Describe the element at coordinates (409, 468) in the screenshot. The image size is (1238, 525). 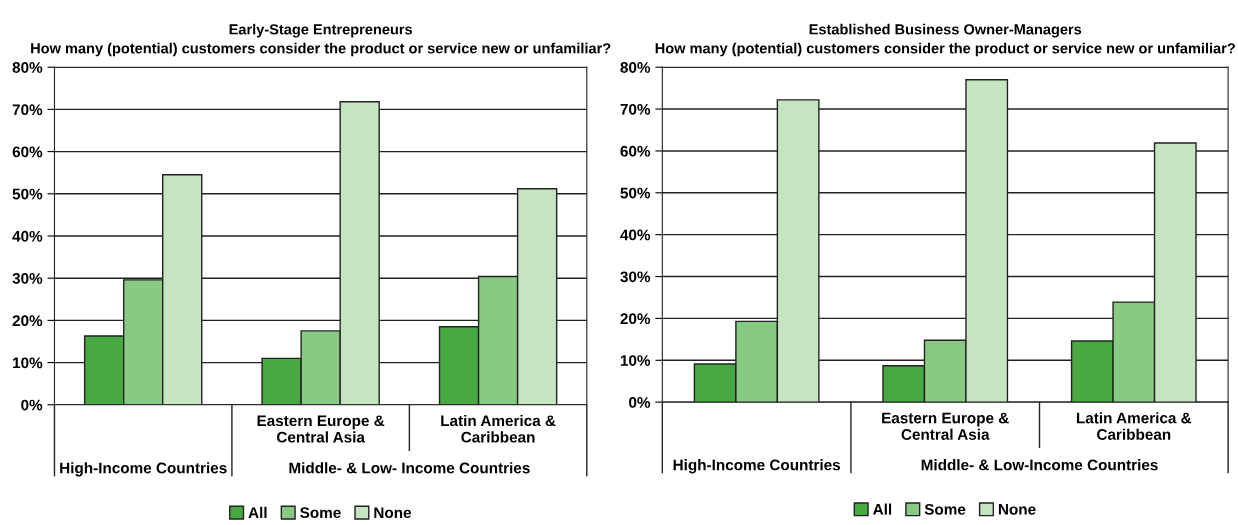
I see `text: Middle- & Low- Income Countries` at that location.